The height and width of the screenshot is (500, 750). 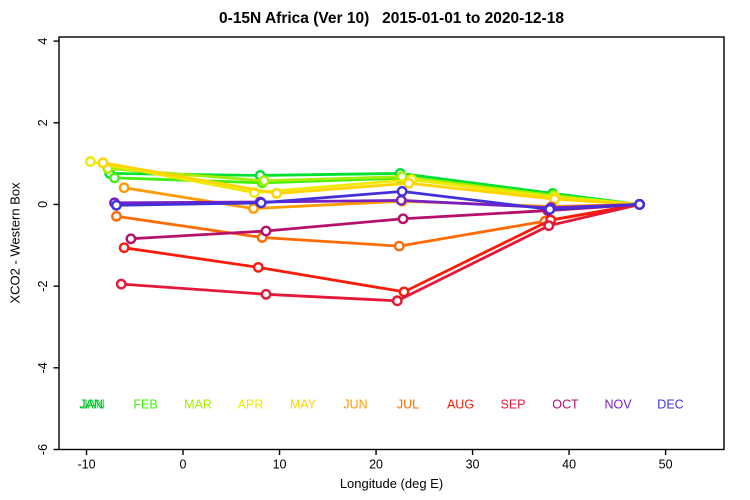 I want to click on x-axis-label: Longitude (deg E), so click(x=391, y=483).